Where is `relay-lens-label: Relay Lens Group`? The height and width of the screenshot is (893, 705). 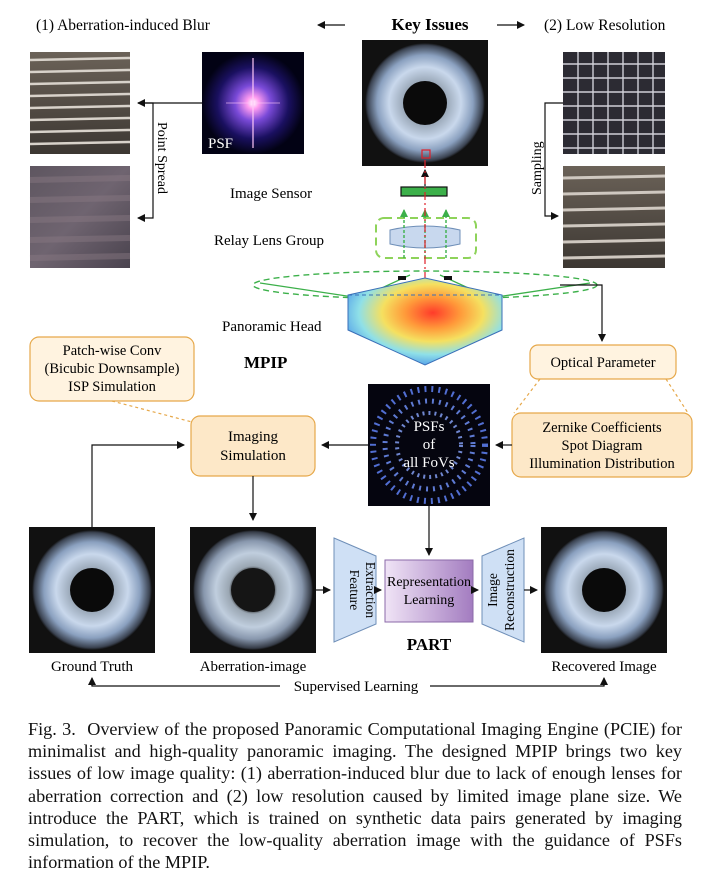
relay-lens-label: Relay Lens Group is located at coordinates (269, 241).